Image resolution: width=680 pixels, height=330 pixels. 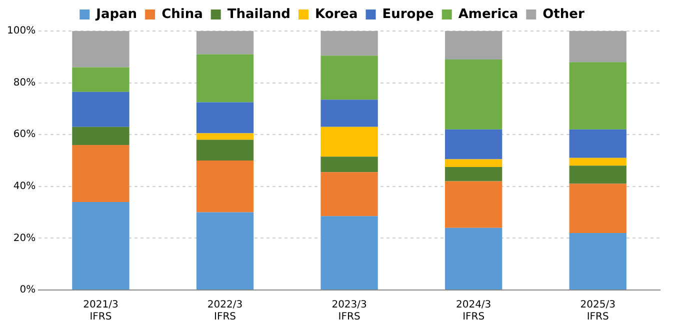 I want to click on y-tick-label: 60%, so click(x=24, y=134).